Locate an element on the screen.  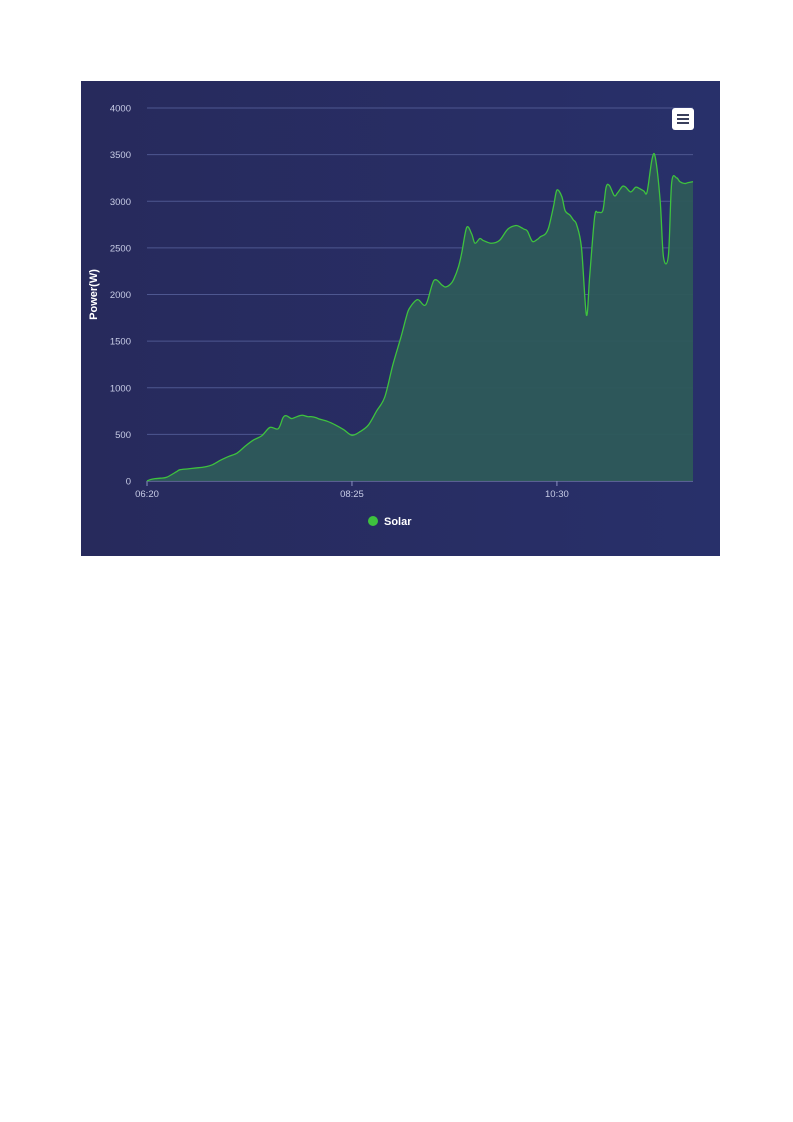
legend-label-solar: Solar is located at coordinates (398, 522).